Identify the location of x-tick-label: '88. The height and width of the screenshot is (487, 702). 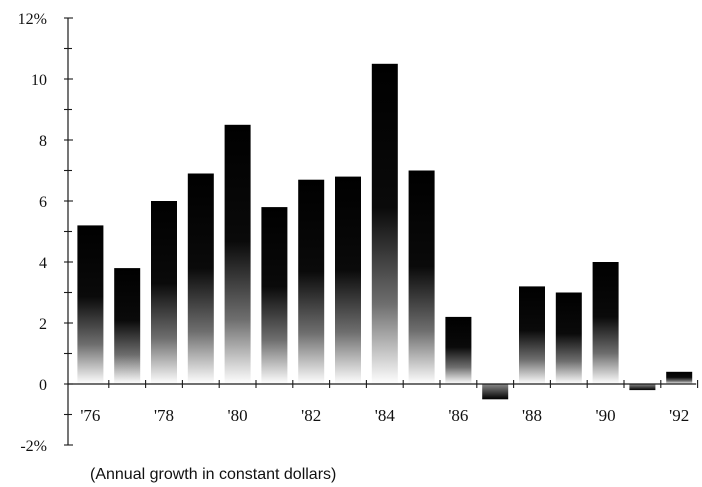
(532, 415).